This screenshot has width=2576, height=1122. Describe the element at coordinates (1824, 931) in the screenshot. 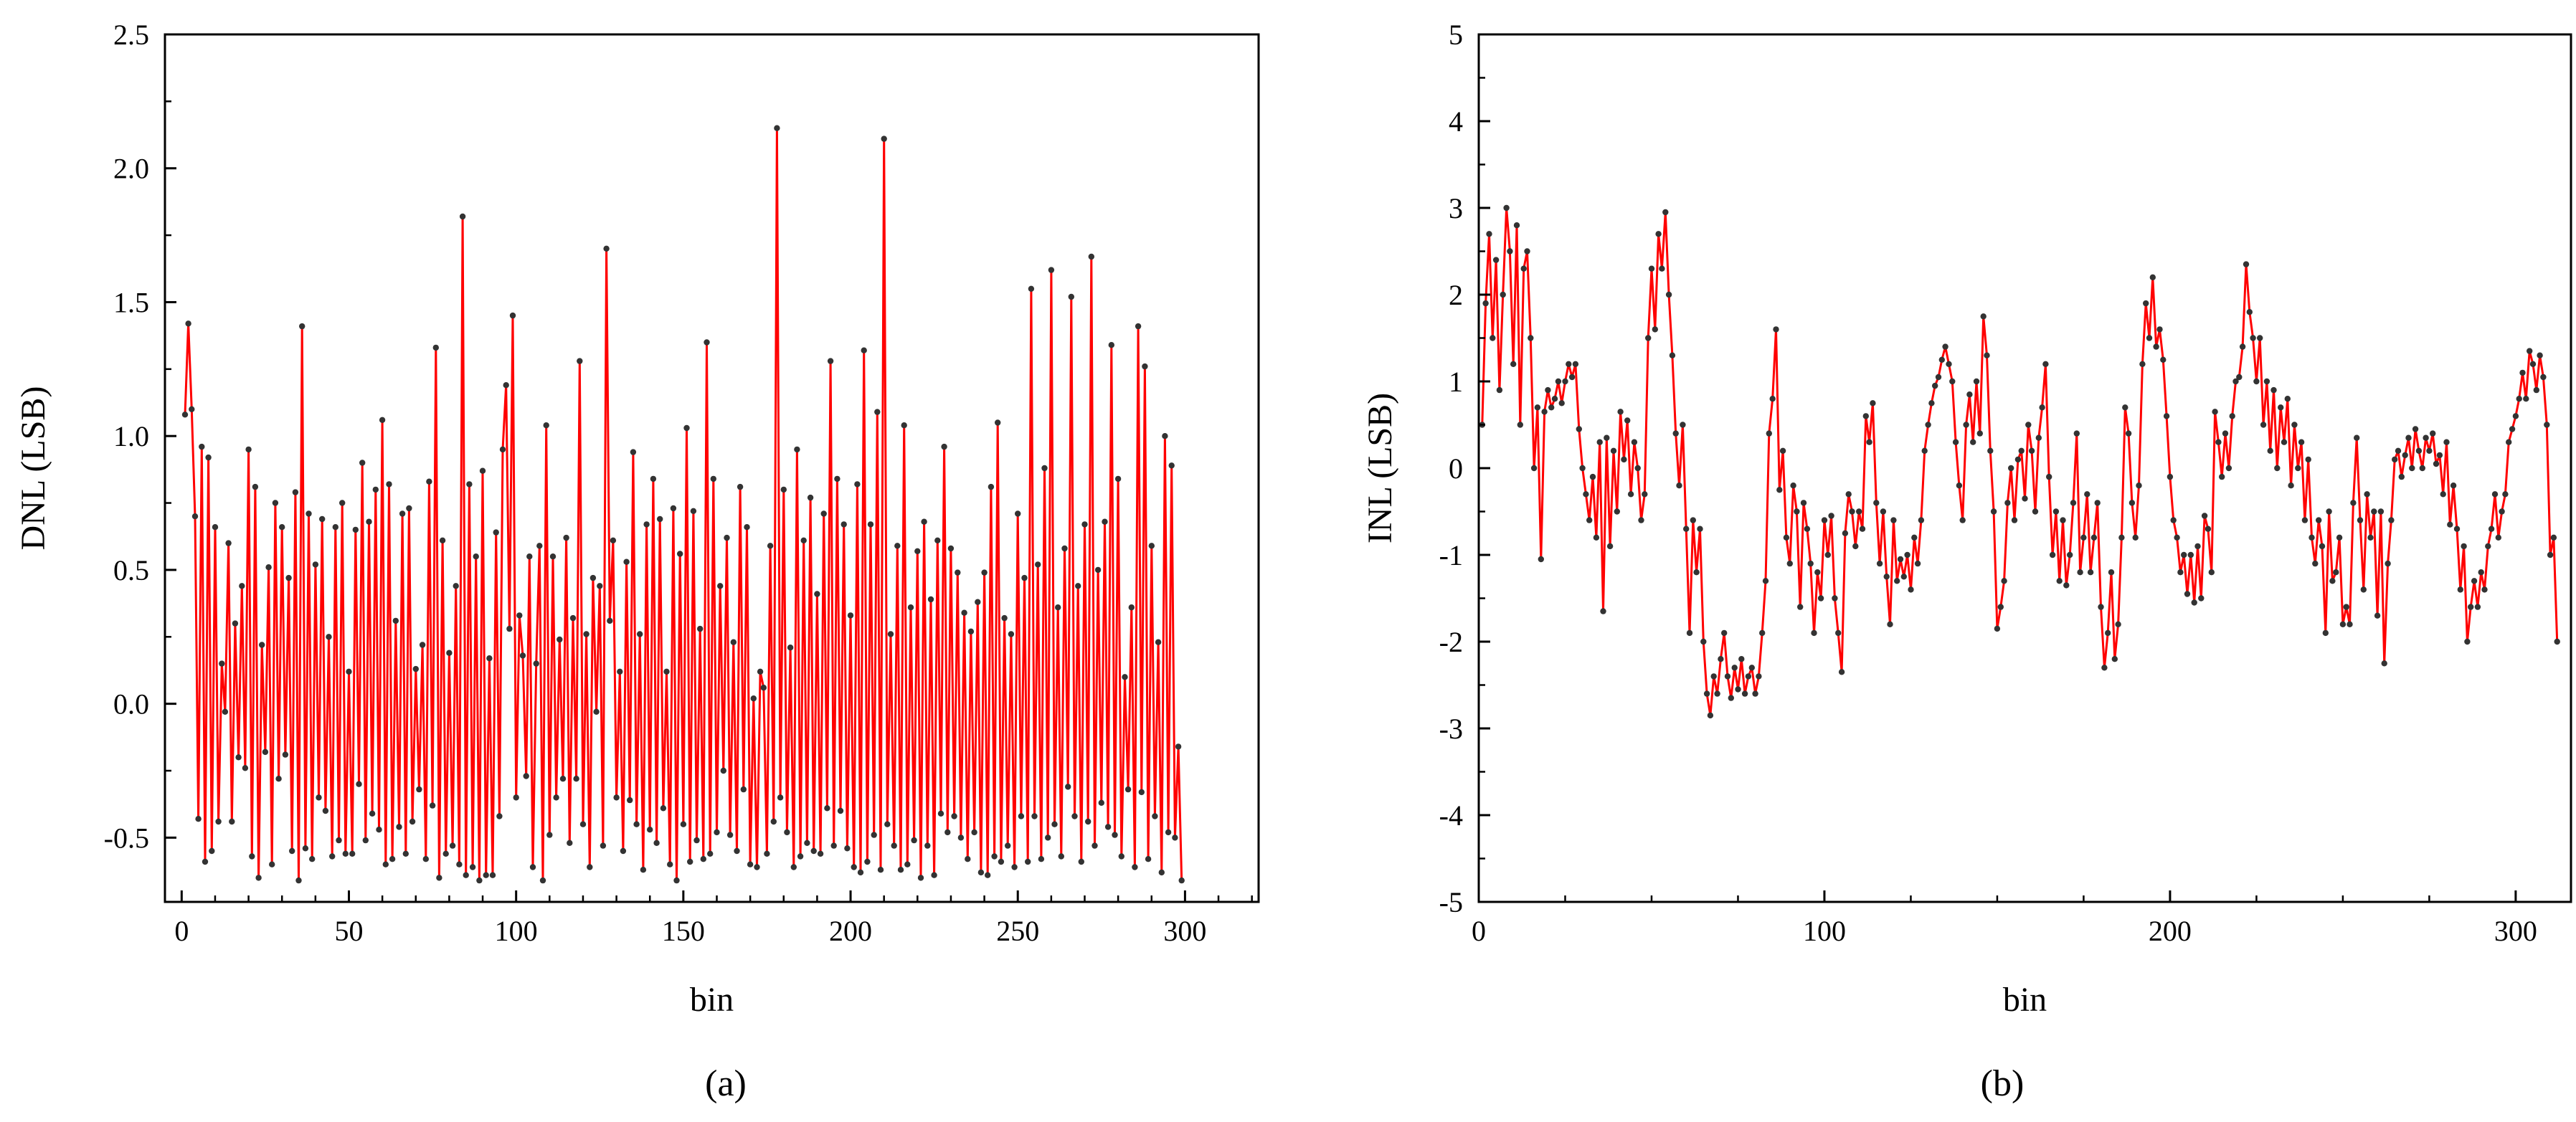

I see `x-tick-label: 100` at that location.